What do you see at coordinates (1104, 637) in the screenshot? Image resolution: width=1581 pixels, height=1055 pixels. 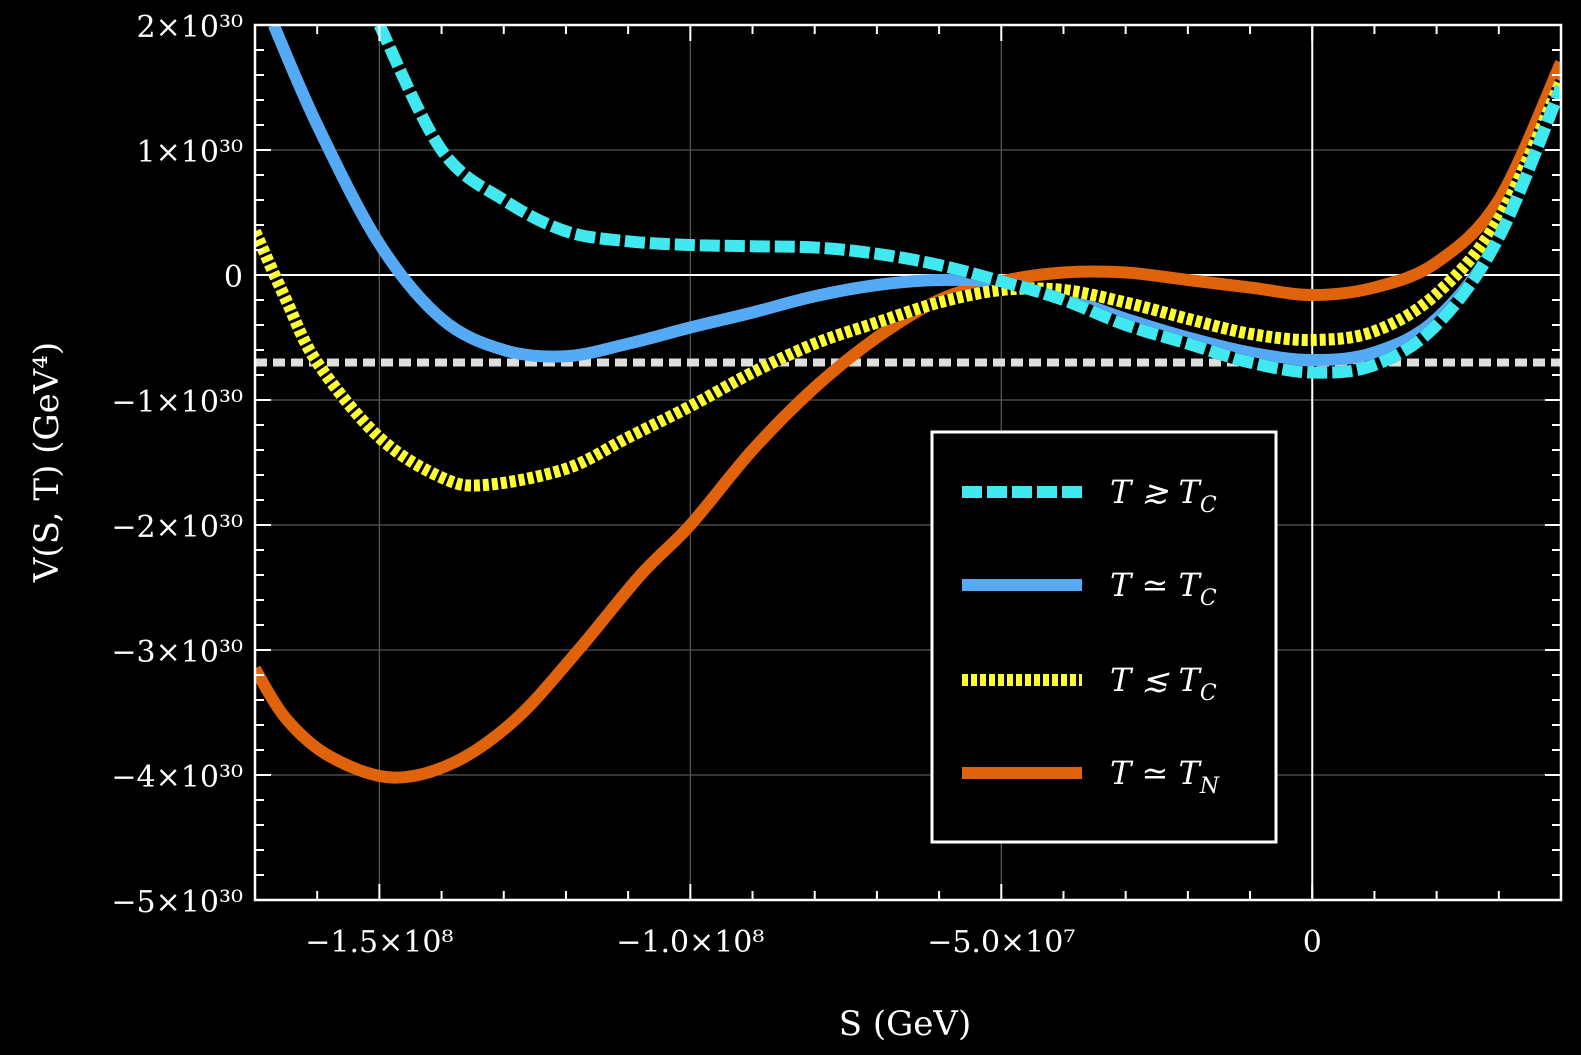 I see `legend: T ≳ TC T ≃ TC T ≲ TC T ≃ TN` at bounding box center [1104, 637].